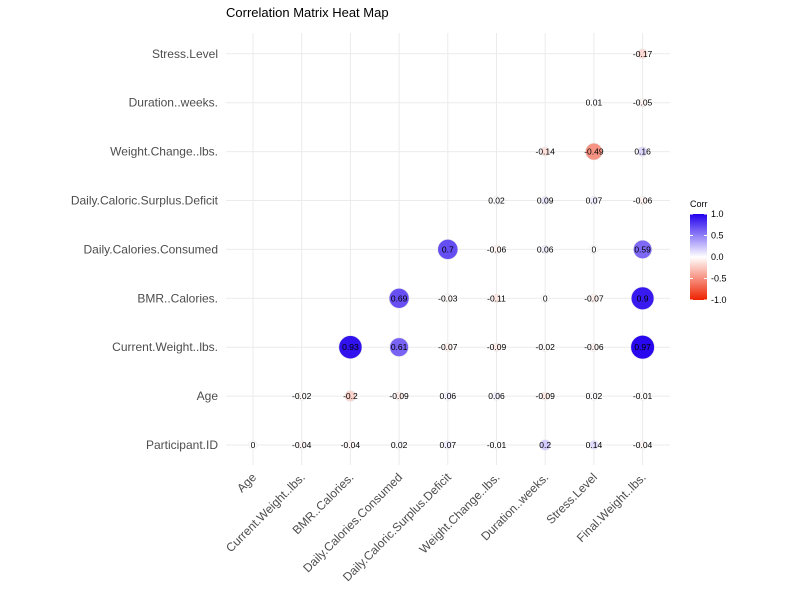 The image size is (800, 600). I want to click on cell-marker-current-weight-lbs-final-weight-lbs, so click(642, 347).